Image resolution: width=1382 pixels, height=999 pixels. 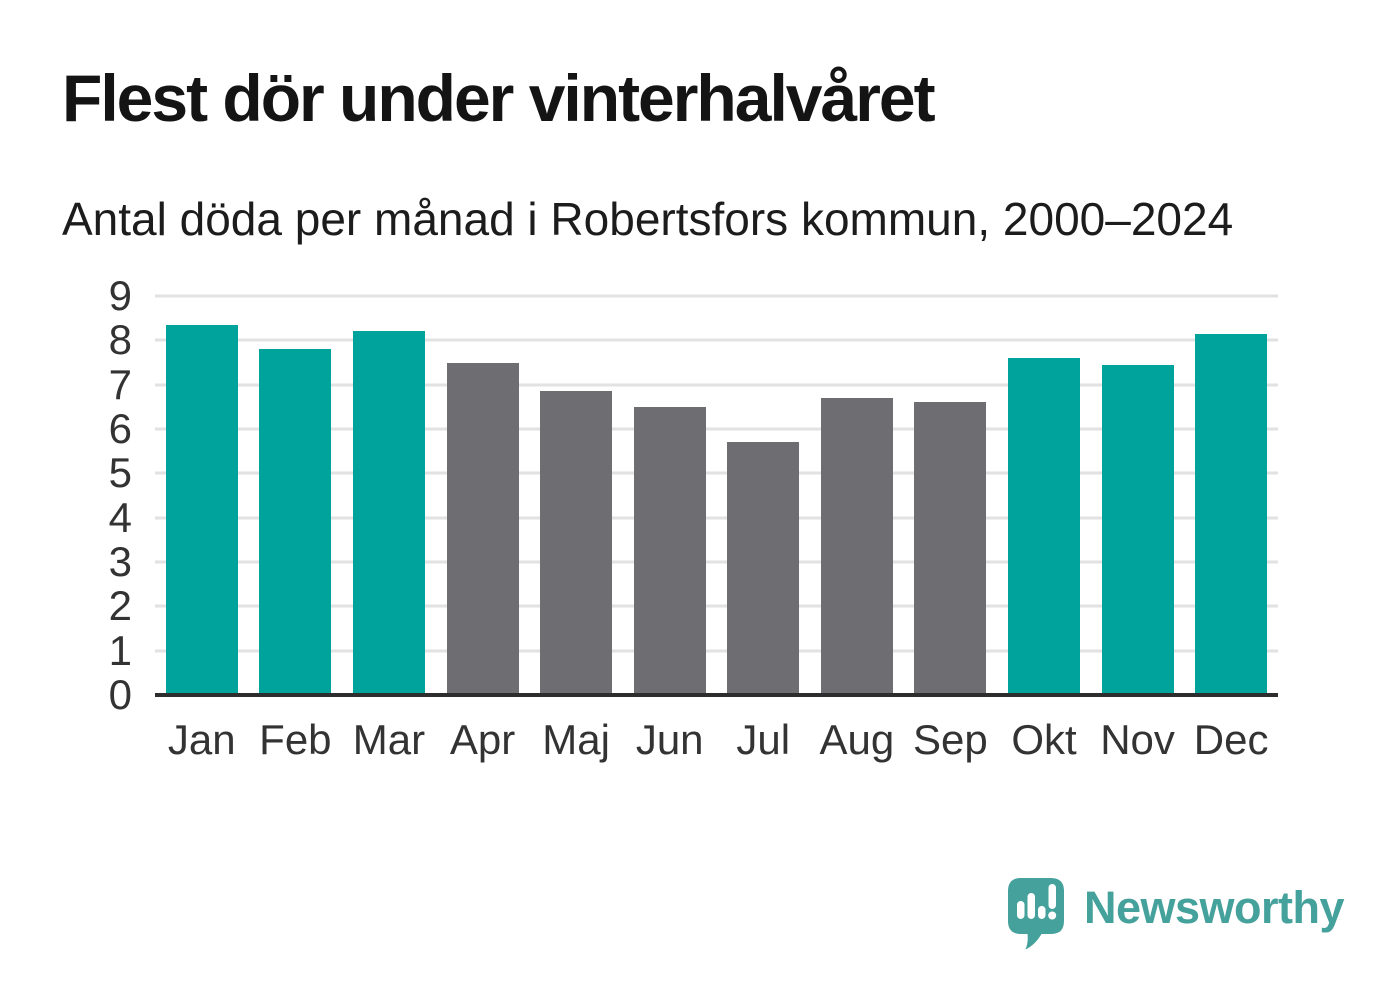 I want to click on x-axis-tick-label: Nov, so click(x=1137, y=739).